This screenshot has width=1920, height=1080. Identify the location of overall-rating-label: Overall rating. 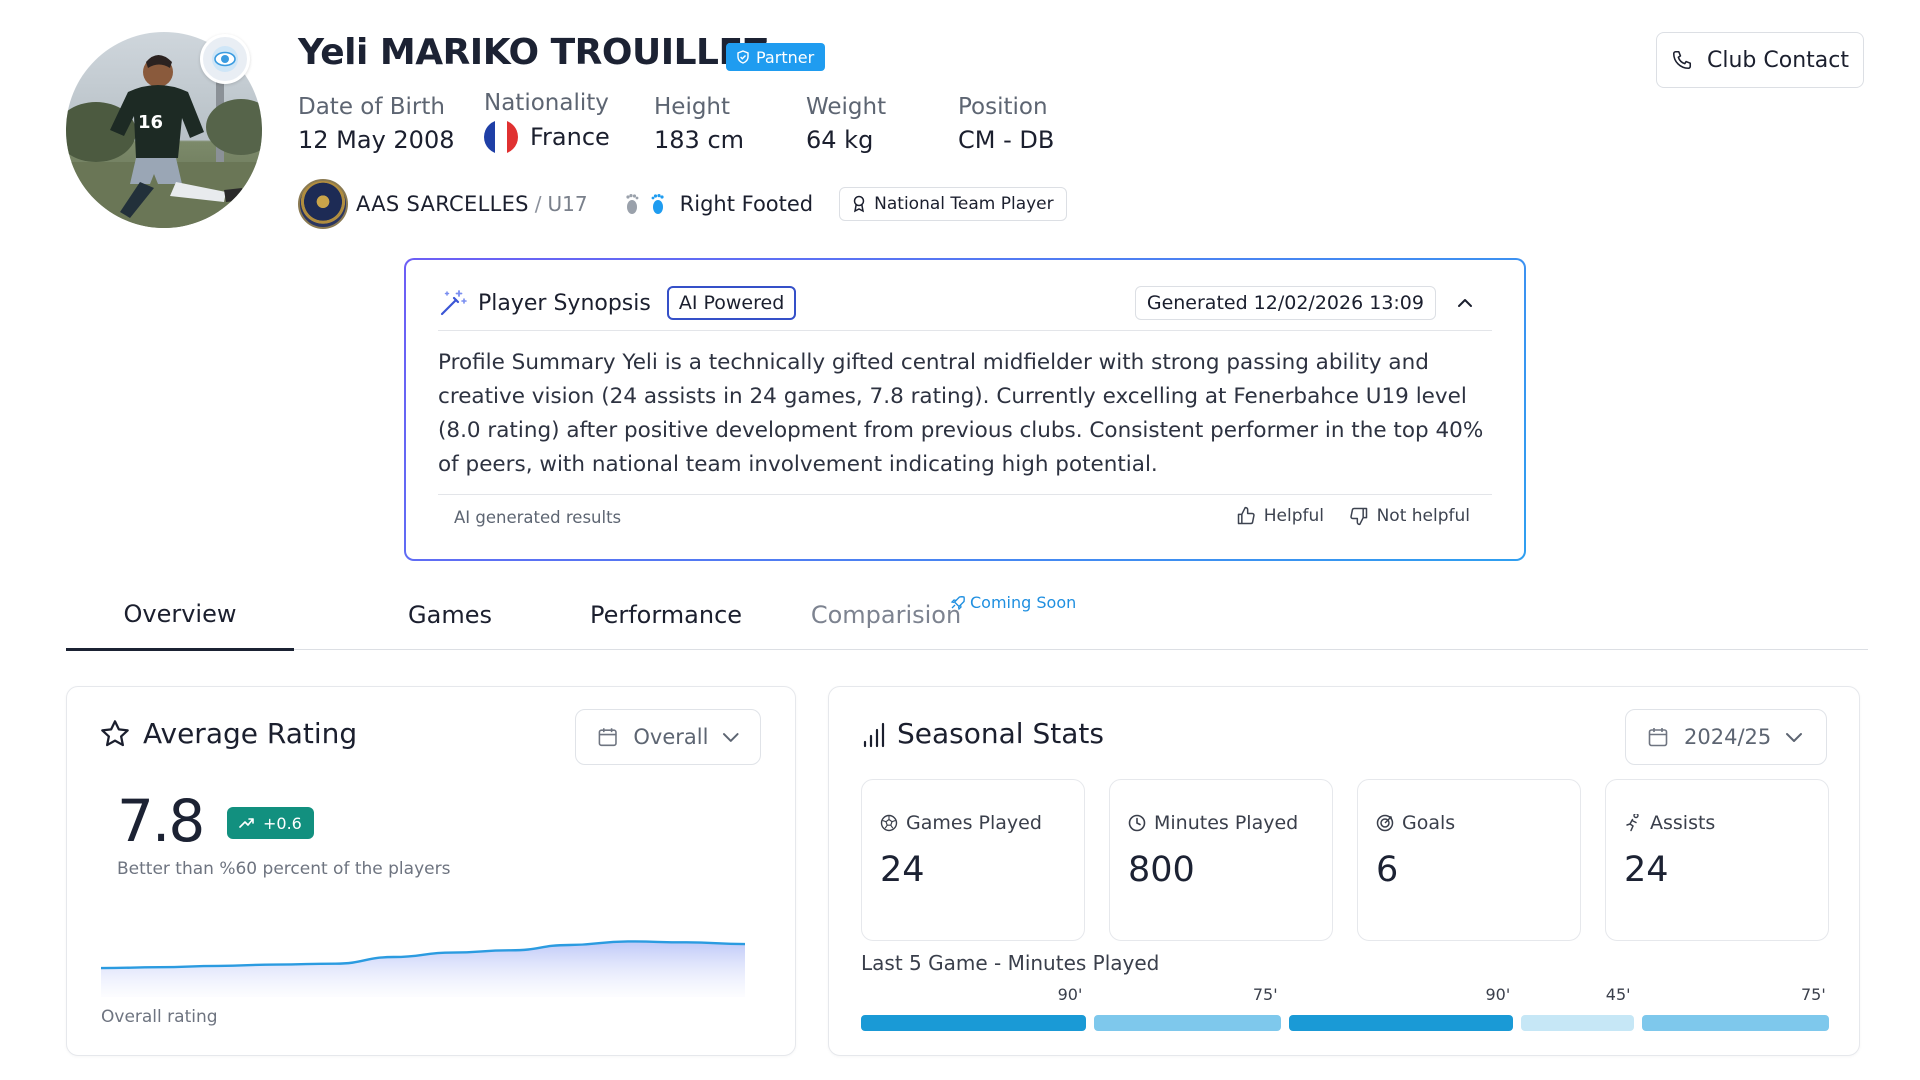
(159, 1017).